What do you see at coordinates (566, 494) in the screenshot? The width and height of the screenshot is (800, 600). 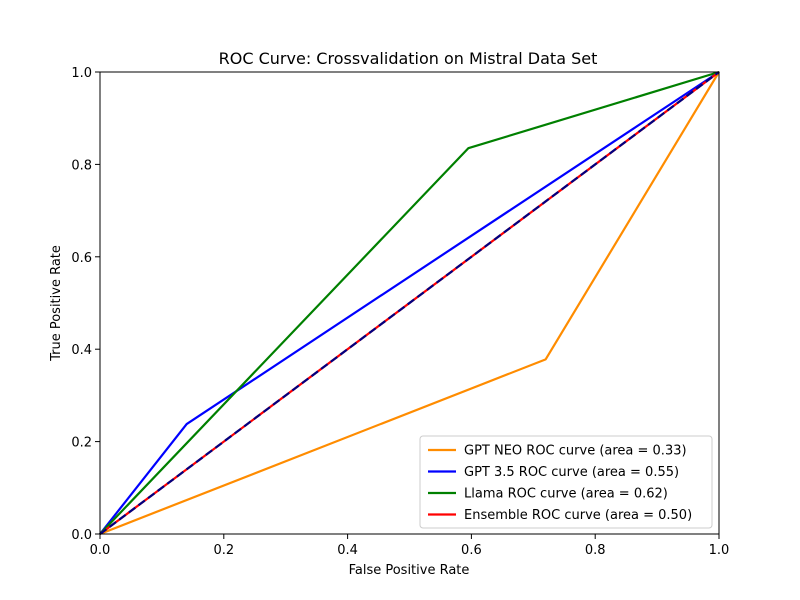 I see `legend-label-2: Llama ROC curve (area = 0.62)` at bounding box center [566, 494].